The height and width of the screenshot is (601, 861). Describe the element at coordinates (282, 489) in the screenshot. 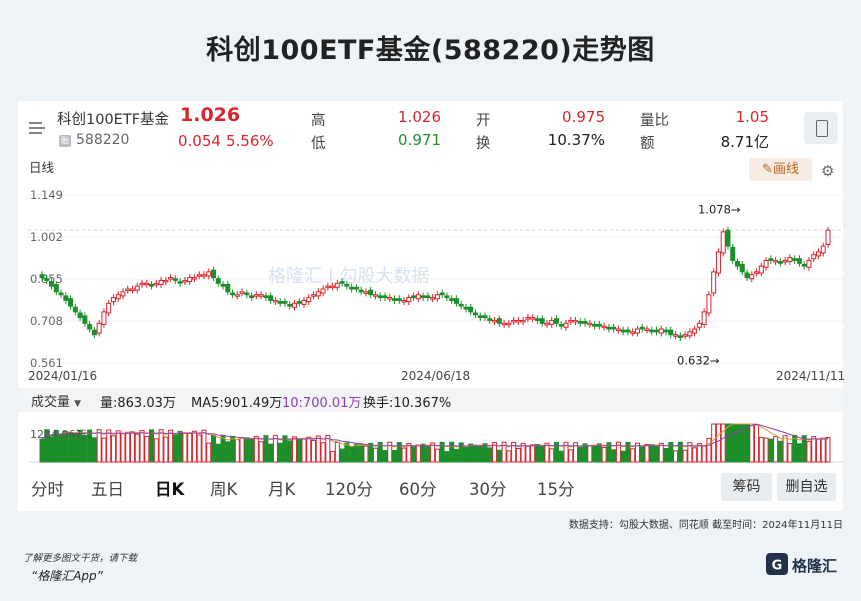

I see `tab-monthly-k: 月K` at that location.